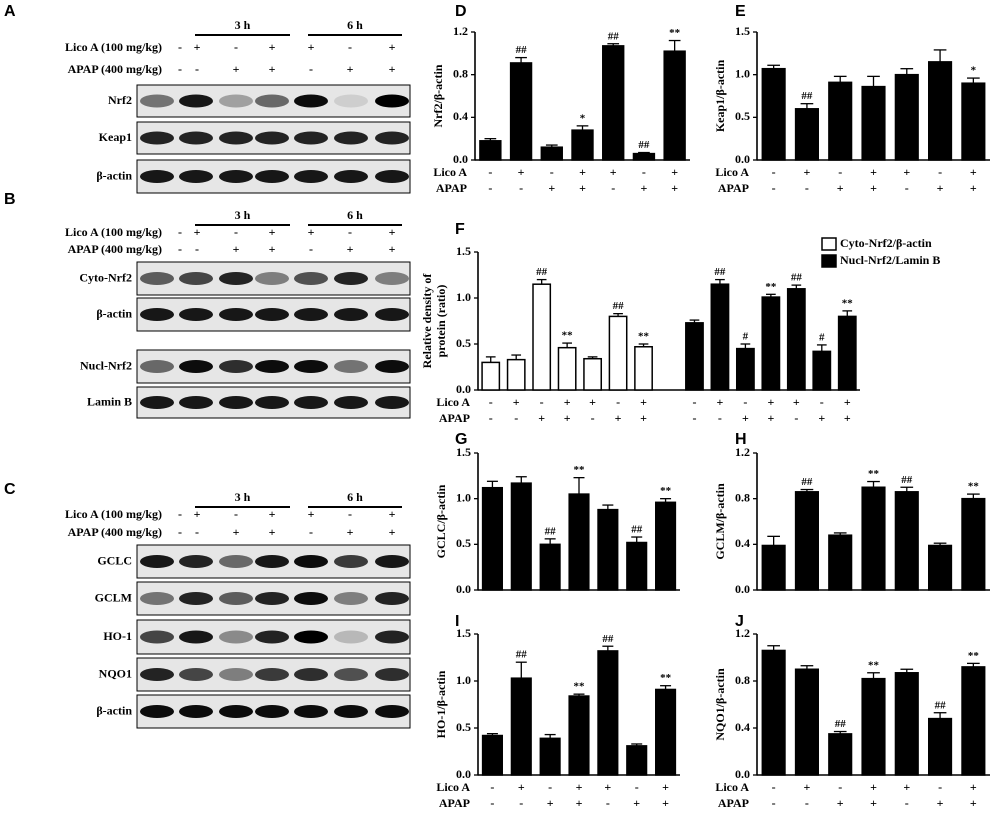 The image size is (1000, 813). I want to click on significance-mark: *, so click(583, 118).